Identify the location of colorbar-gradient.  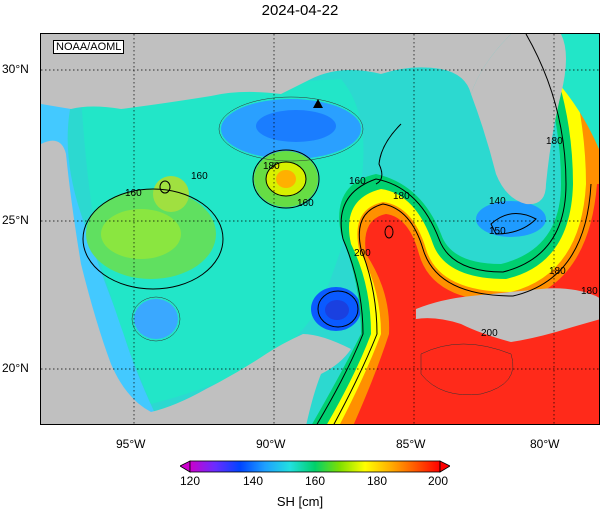
(315, 466).